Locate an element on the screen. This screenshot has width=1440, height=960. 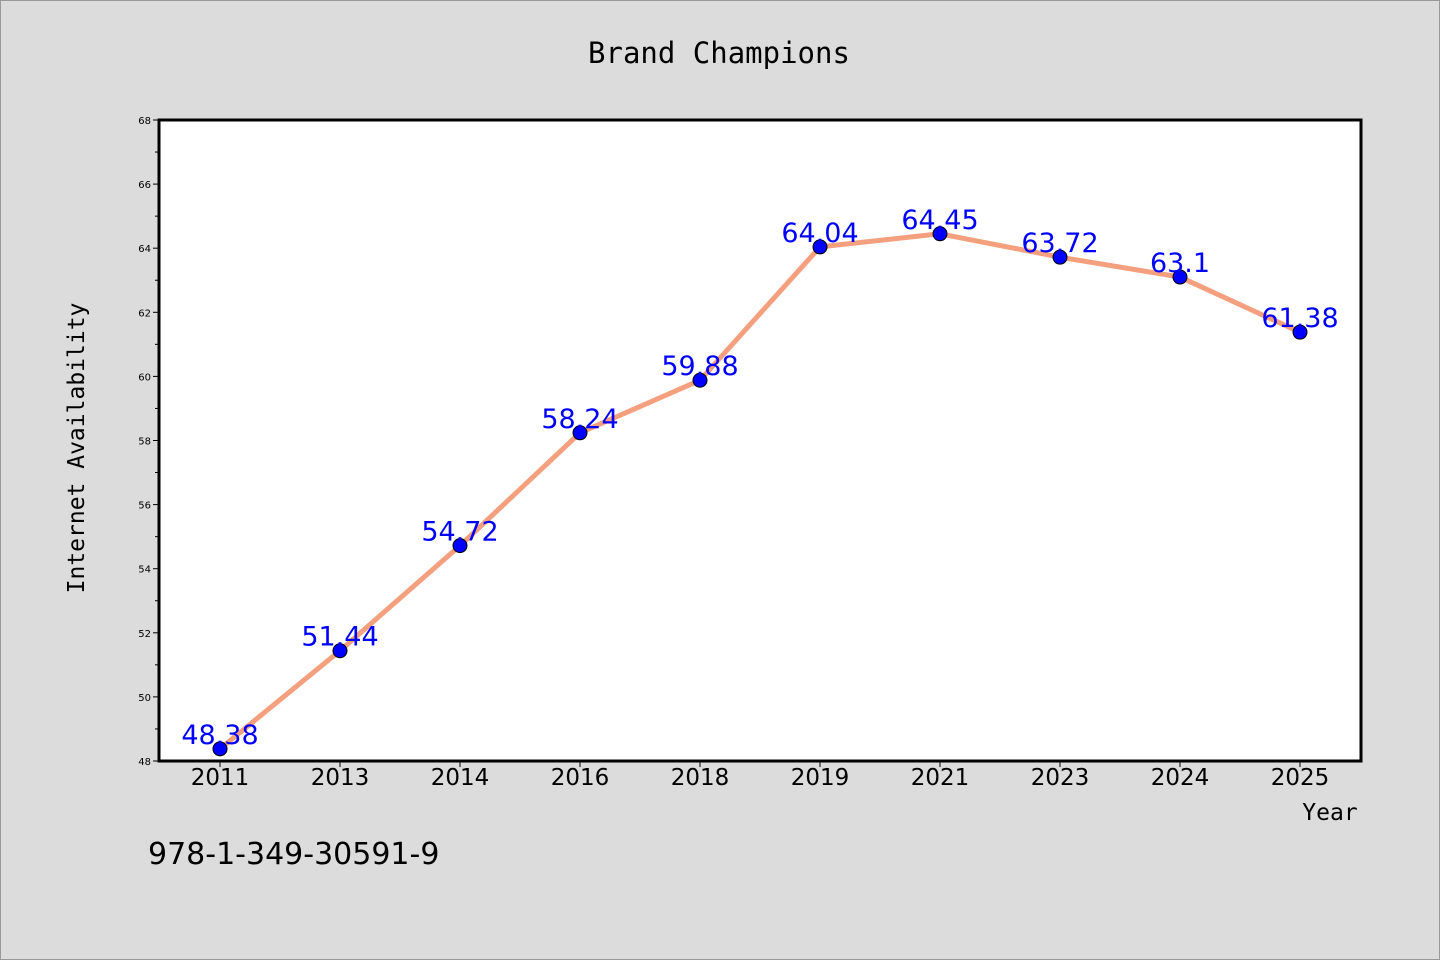
data-label: 64.45 is located at coordinates (939, 220).